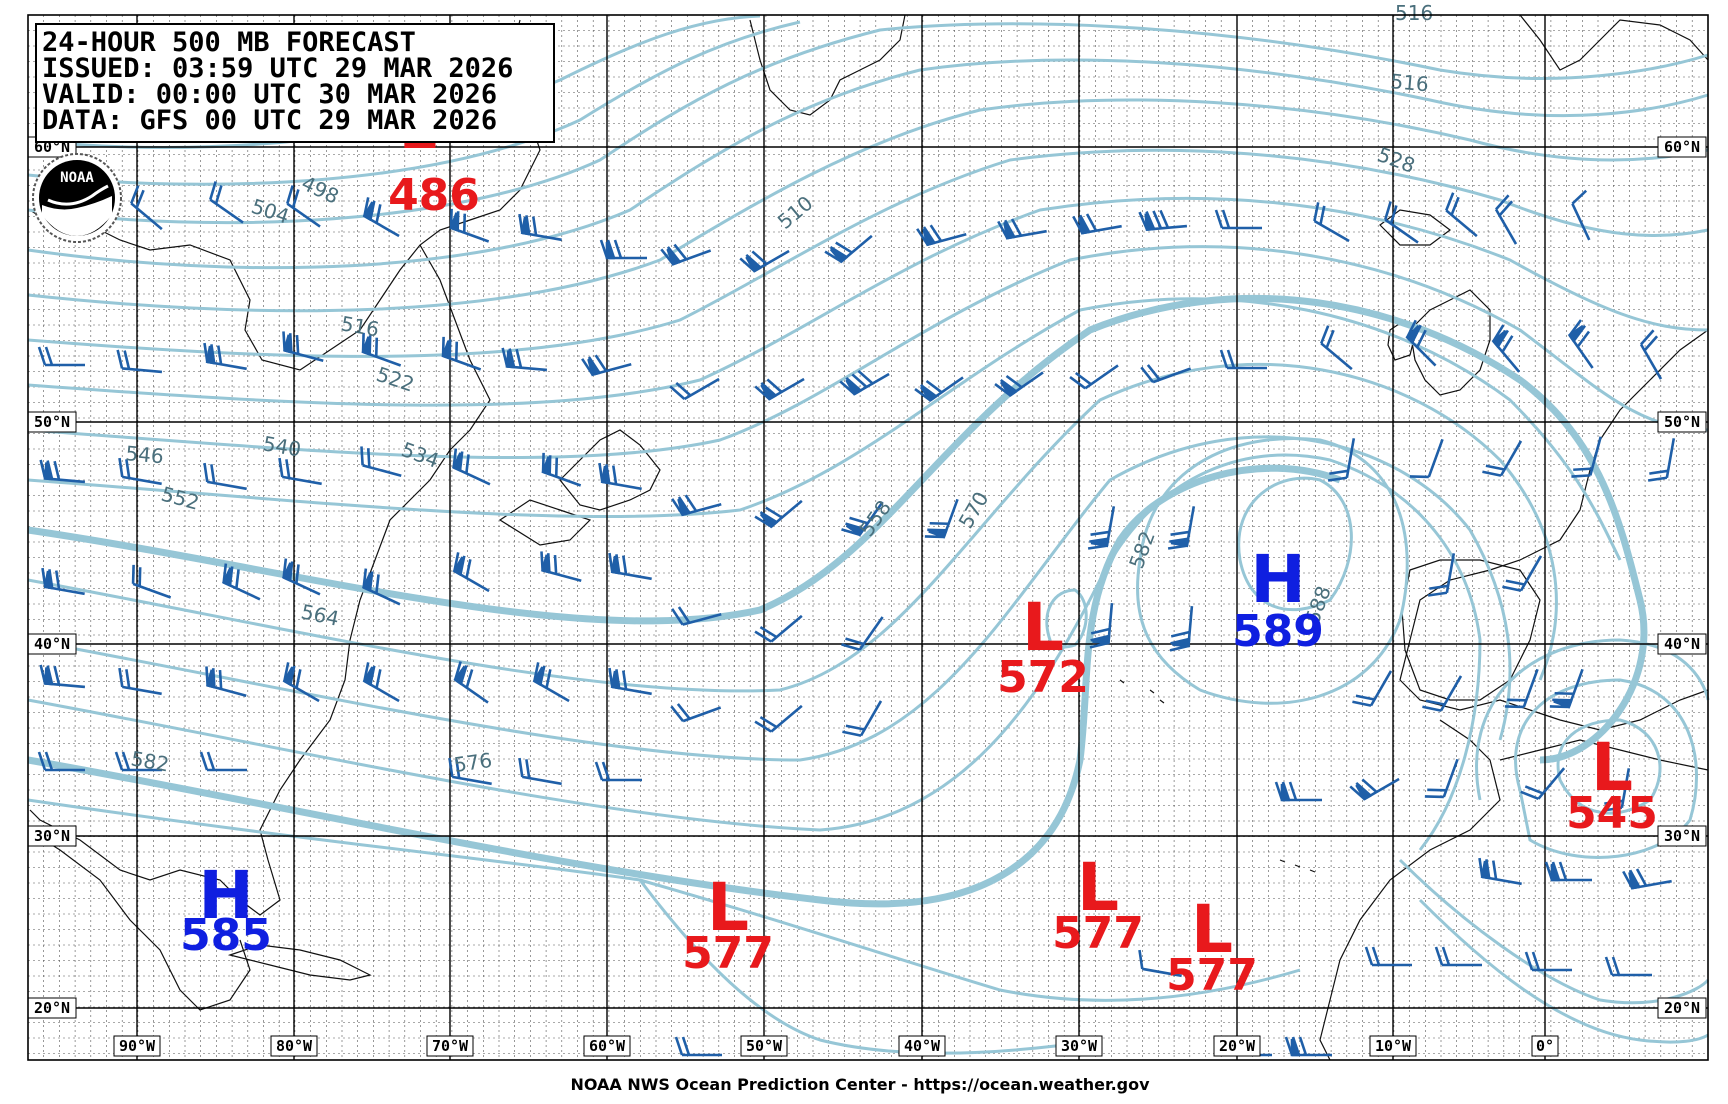 This screenshot has height=1104, width=1728. What do you see at coordinates (1682, 1008) in the screenshot?
I see `lat-label: 20°N` at bounding box center [1682, 1008].